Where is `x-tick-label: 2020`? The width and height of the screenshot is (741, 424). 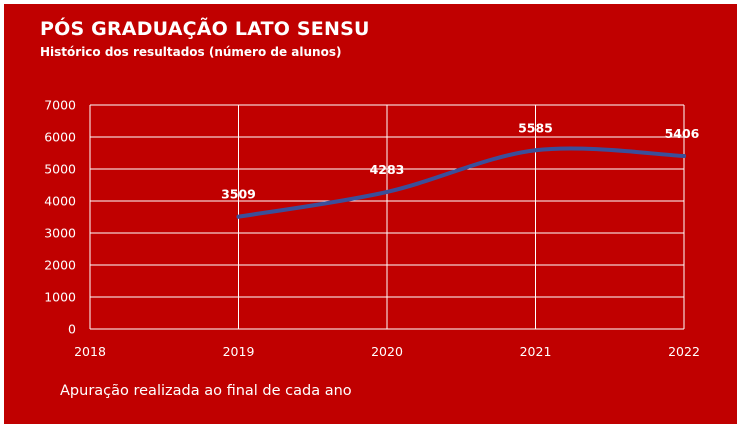 x-tick-label: 2020 is located at coordinates (387, 351).